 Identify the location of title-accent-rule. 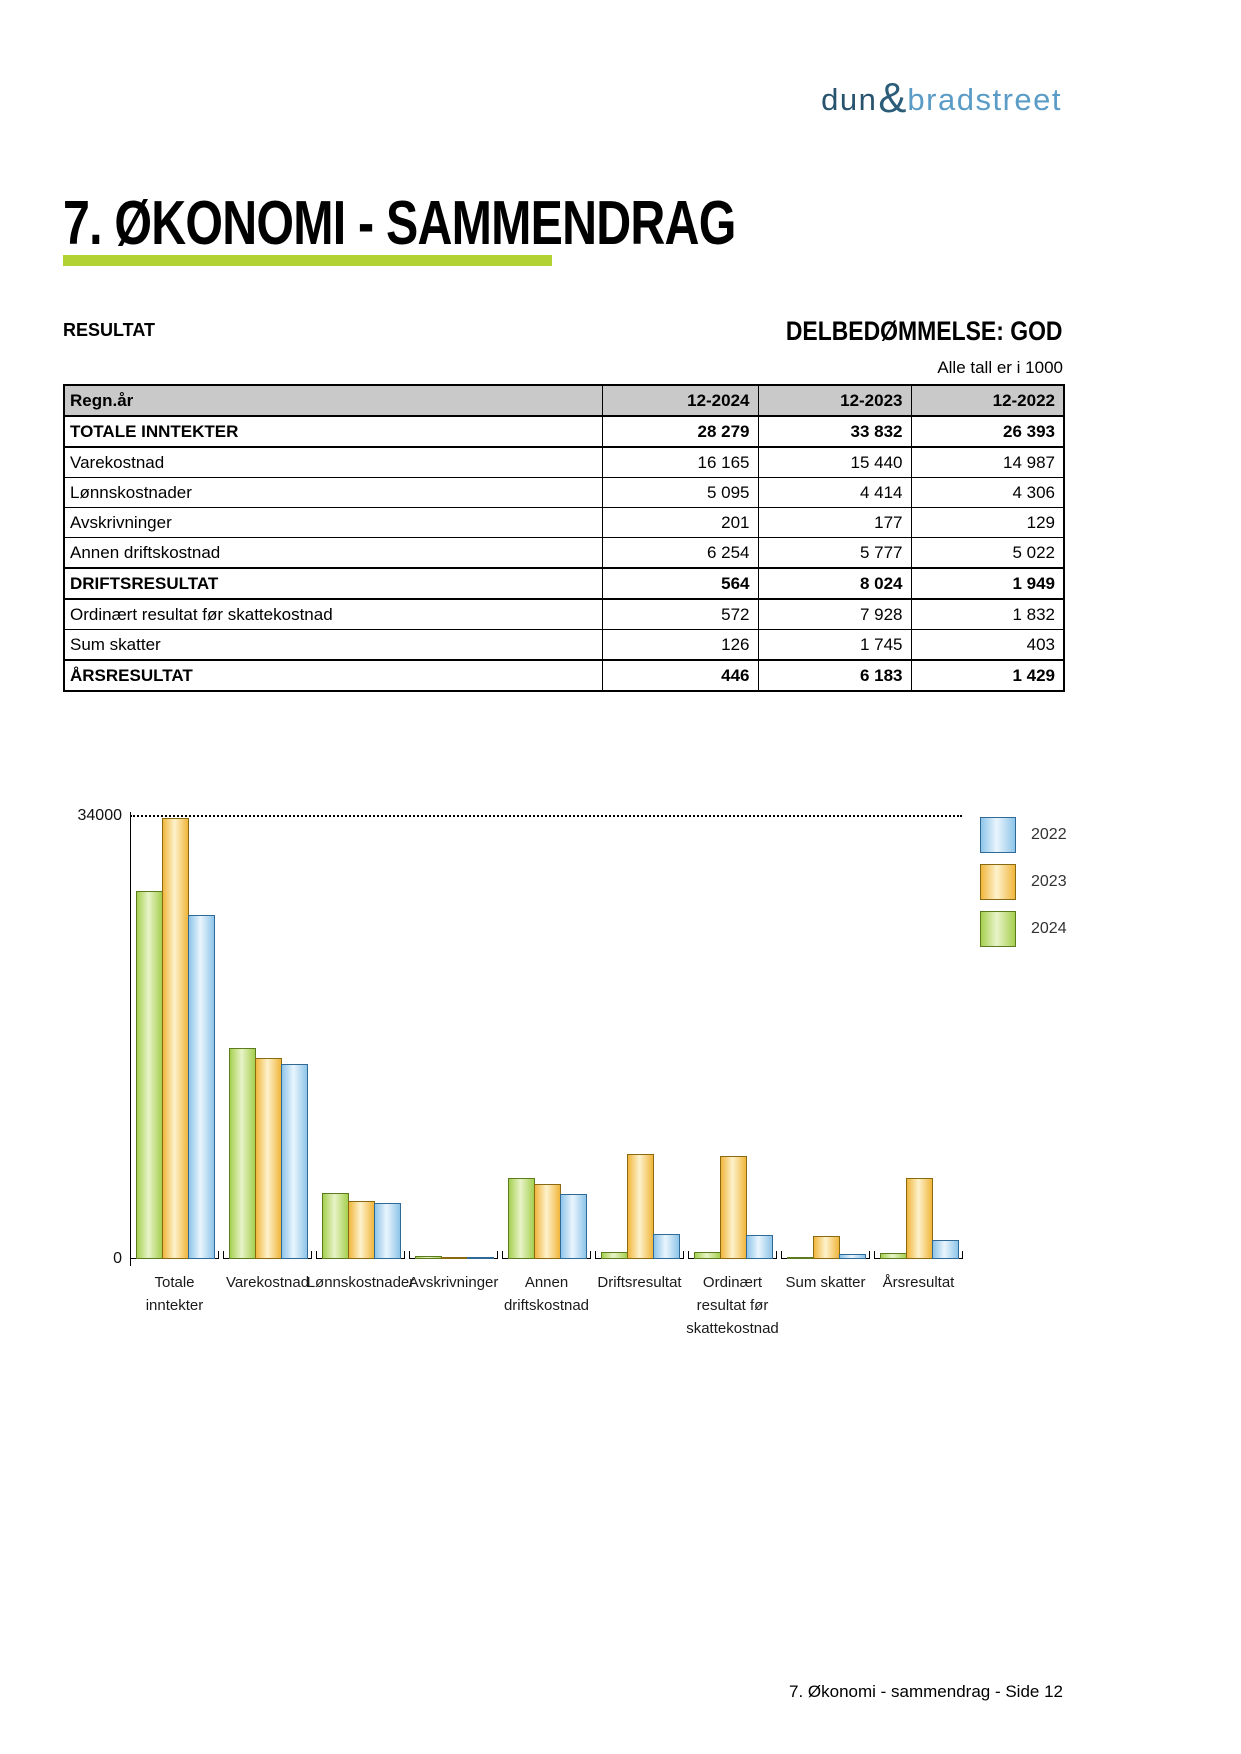
(307, 260).